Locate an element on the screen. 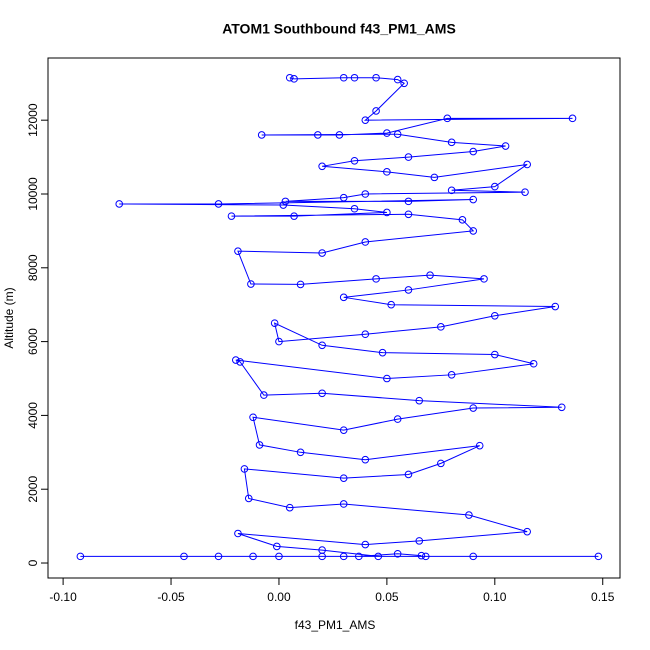 This screenshot has width=650, height=650. y-tick-label: 2000 is located at coordinates (33, 489).